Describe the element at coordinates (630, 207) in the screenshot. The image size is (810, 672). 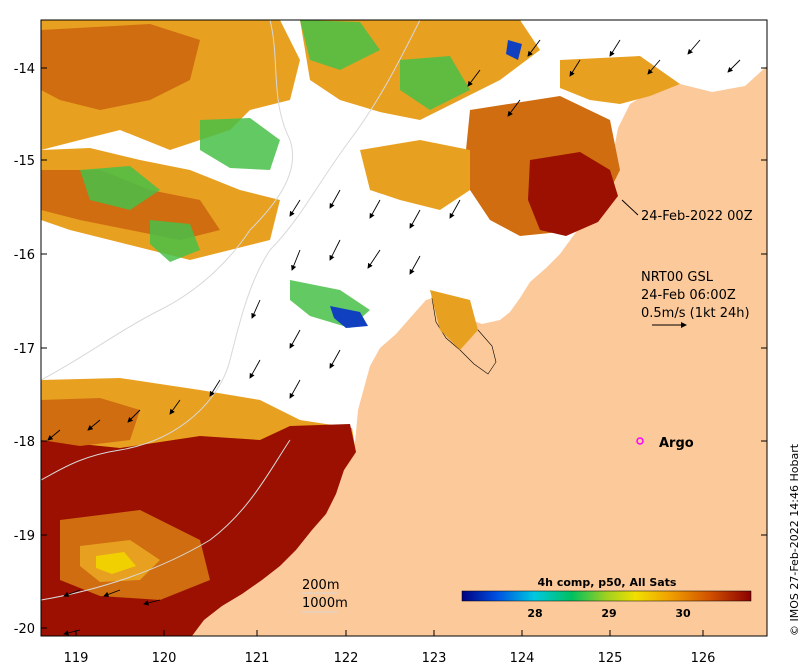
I see `date-pointer` at that location.